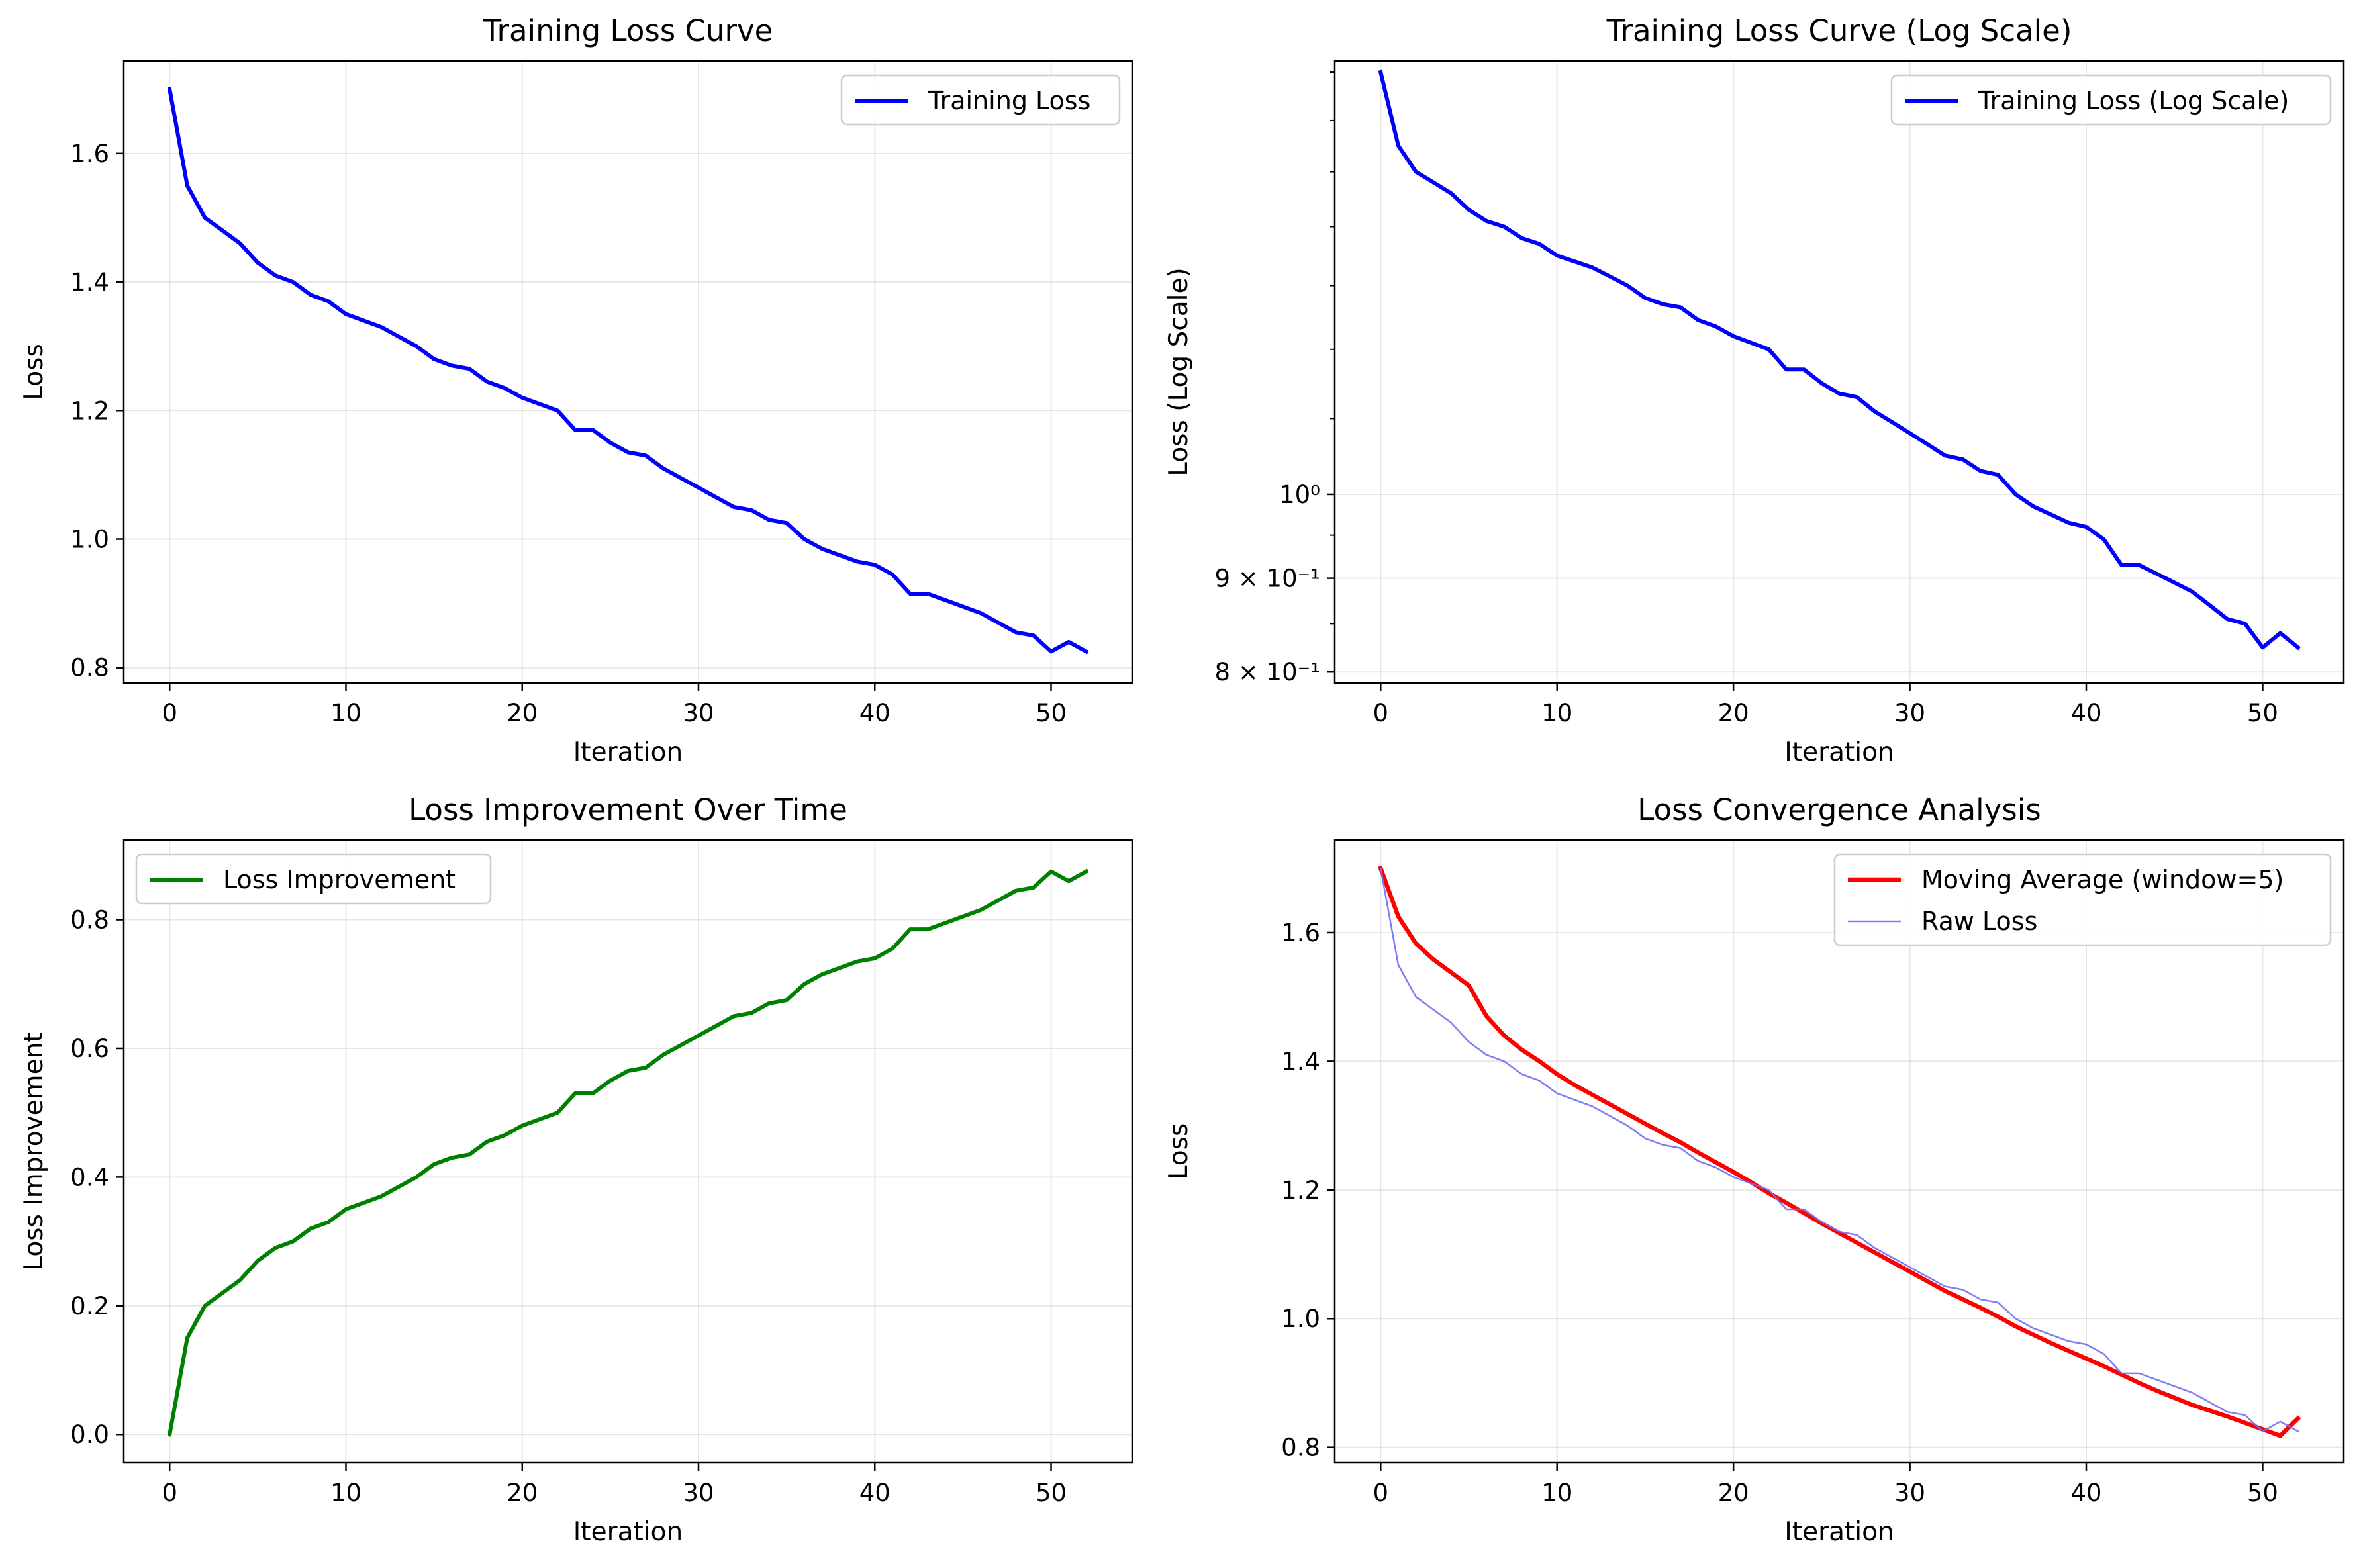 The height and width of the screenshot is (1568, 2363). What do you see at coordinates (1267, 672) in the screenshot?
I see `y-tick-label: 8 × 10⁻¹` at bounding box center [1267, 672].